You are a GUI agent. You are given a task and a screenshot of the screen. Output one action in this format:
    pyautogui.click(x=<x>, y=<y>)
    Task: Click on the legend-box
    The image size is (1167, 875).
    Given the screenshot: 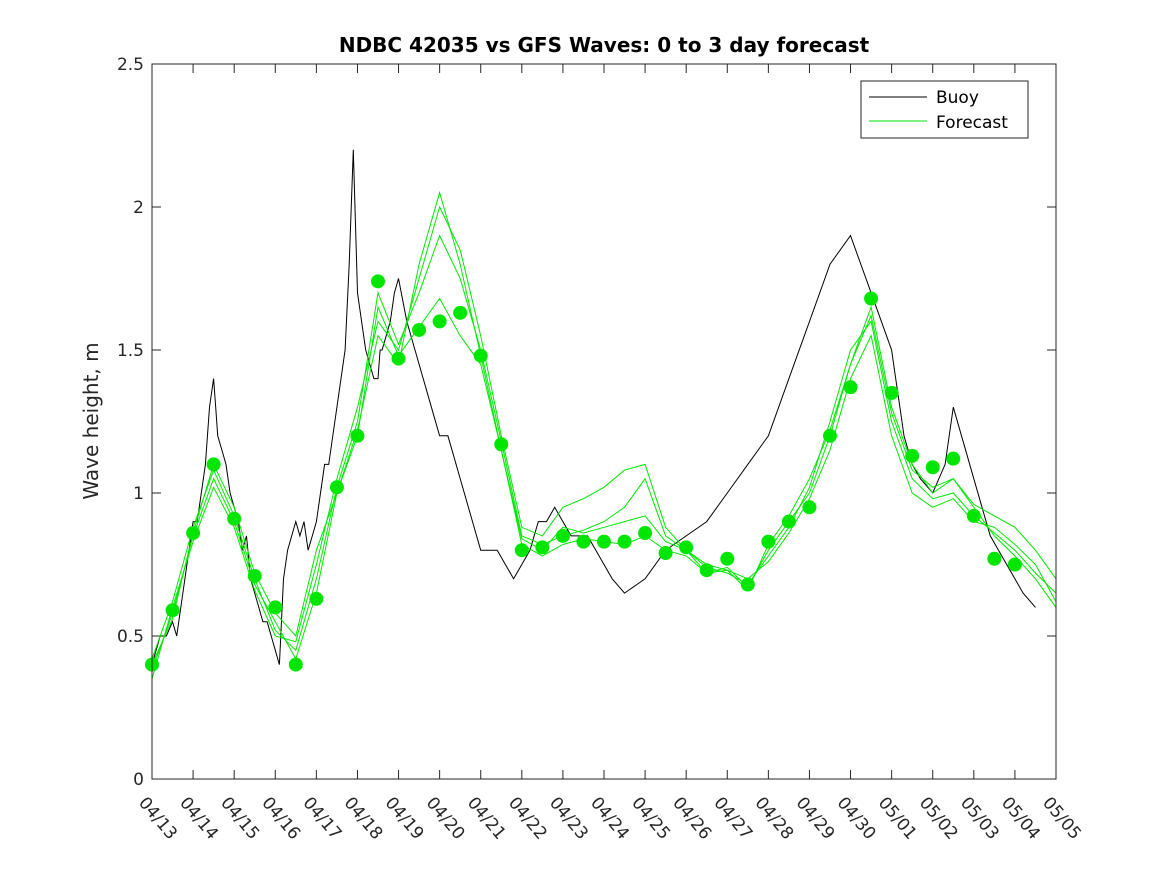 What is the action you would take?
    pyautogui.click(x=944, y=109)
    